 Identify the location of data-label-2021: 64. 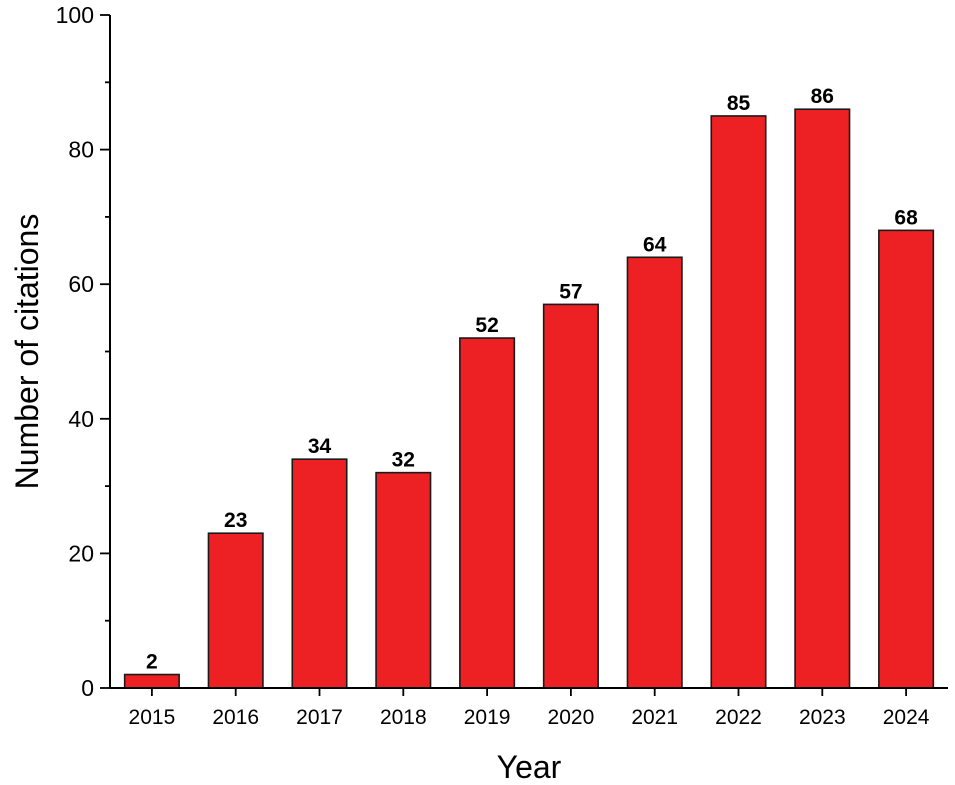
(655, 244).